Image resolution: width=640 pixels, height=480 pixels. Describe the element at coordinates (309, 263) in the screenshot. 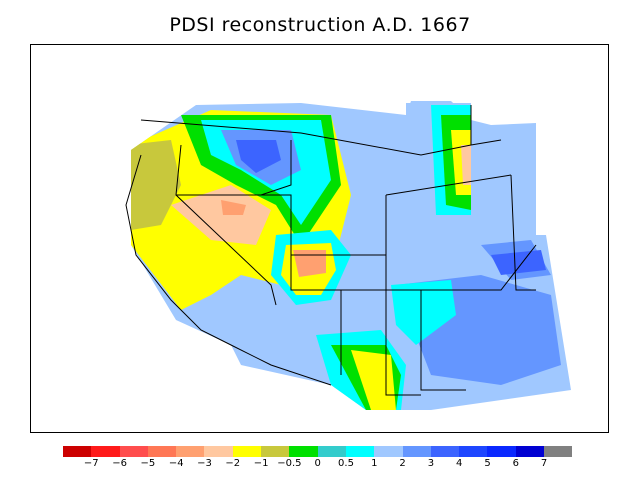

I see `field-utah-core` at that location.